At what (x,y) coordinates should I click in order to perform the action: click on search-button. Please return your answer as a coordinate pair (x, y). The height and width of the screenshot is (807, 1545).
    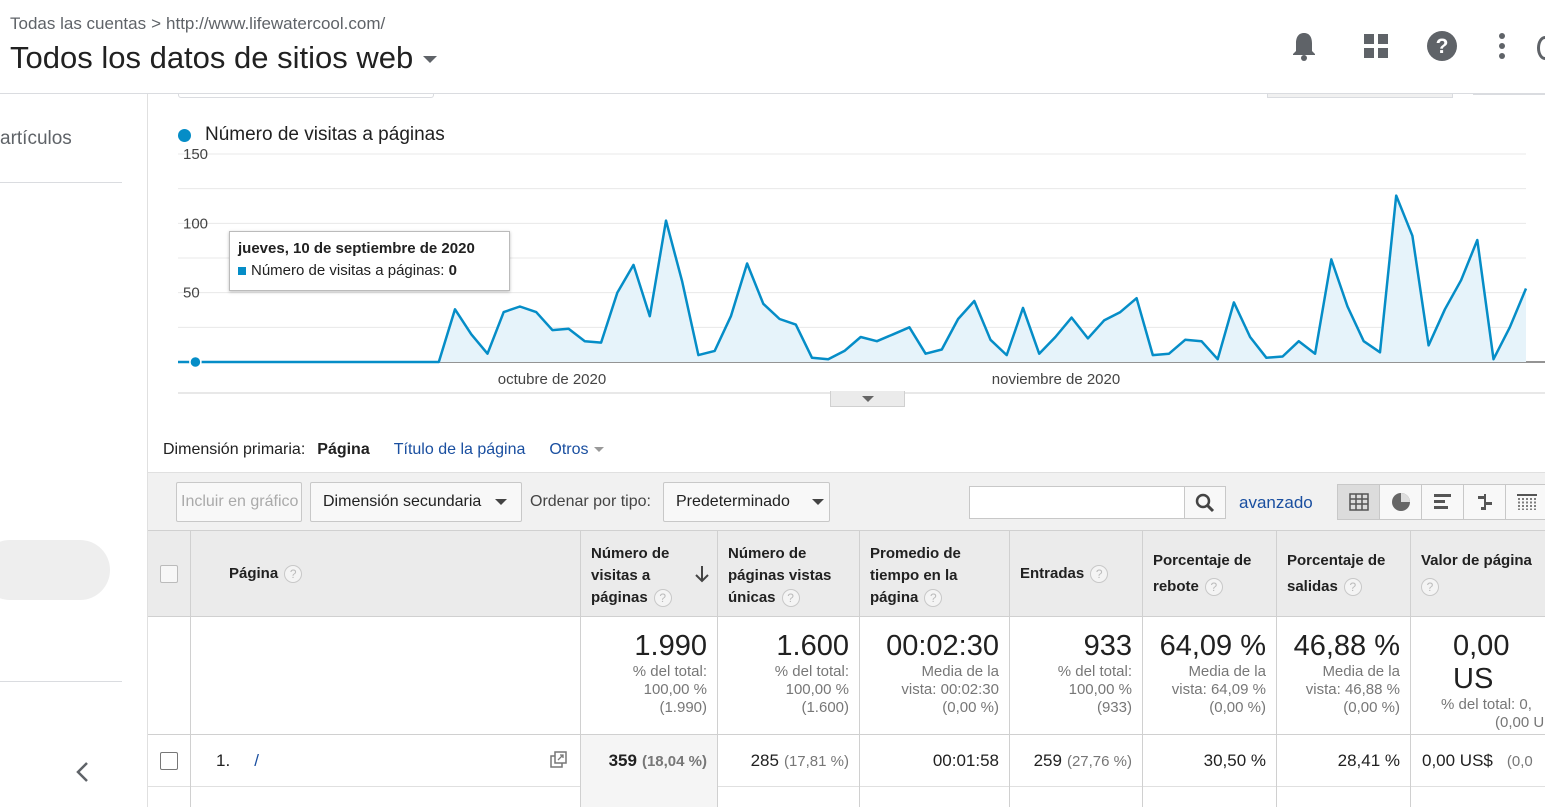
    Looking at the image, I should click on (1205, 502).